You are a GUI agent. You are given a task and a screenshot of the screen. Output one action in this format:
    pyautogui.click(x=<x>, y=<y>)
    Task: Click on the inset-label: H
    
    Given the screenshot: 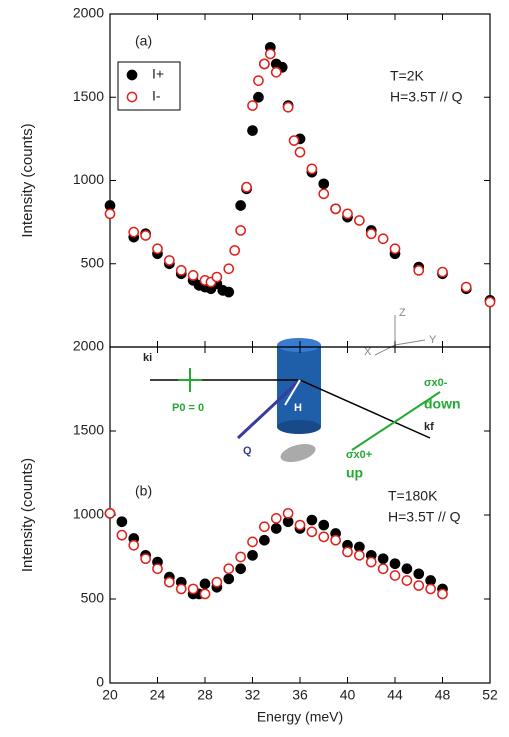 What is the action you would take?
    pyautogui.click(x=298, y=408)
    